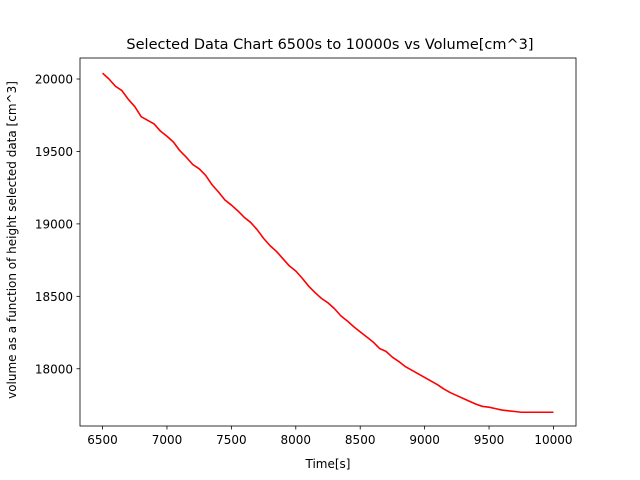 This screenshot has width=640, height=480. Describe the element at coordinates (54, 152) in the screenshot. I see `y-tick-label: 19500` at that location.